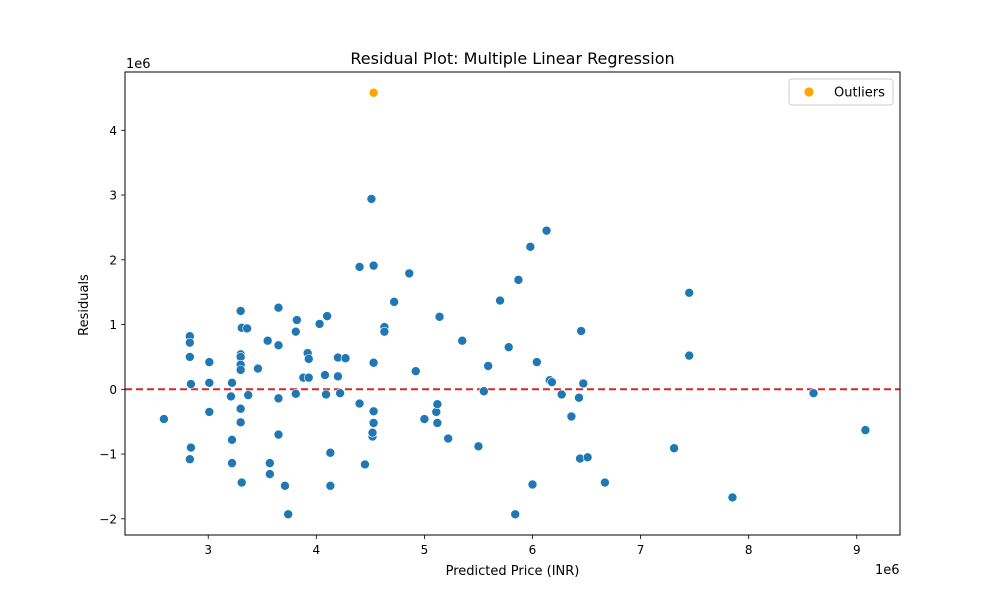  Describe the element at coordinates (749, 550) in the screenshot. I see `x-tick-label: 8` at that location.